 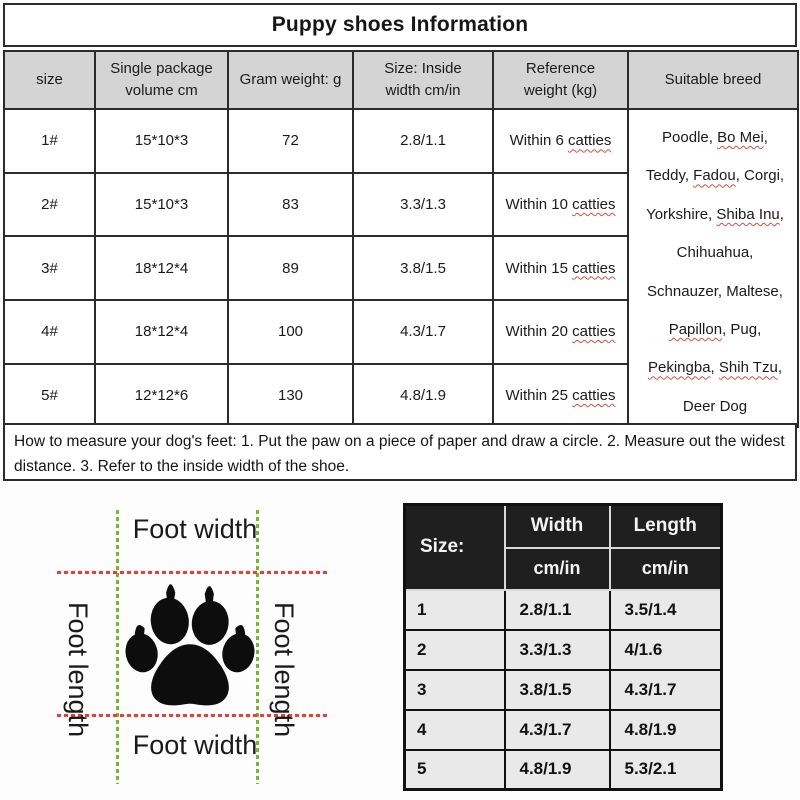 What do you see at coordinates (715, 330) in the screenshot?
I see `breed-line: Papillon, Pug,` at bounding box center [715, 330].